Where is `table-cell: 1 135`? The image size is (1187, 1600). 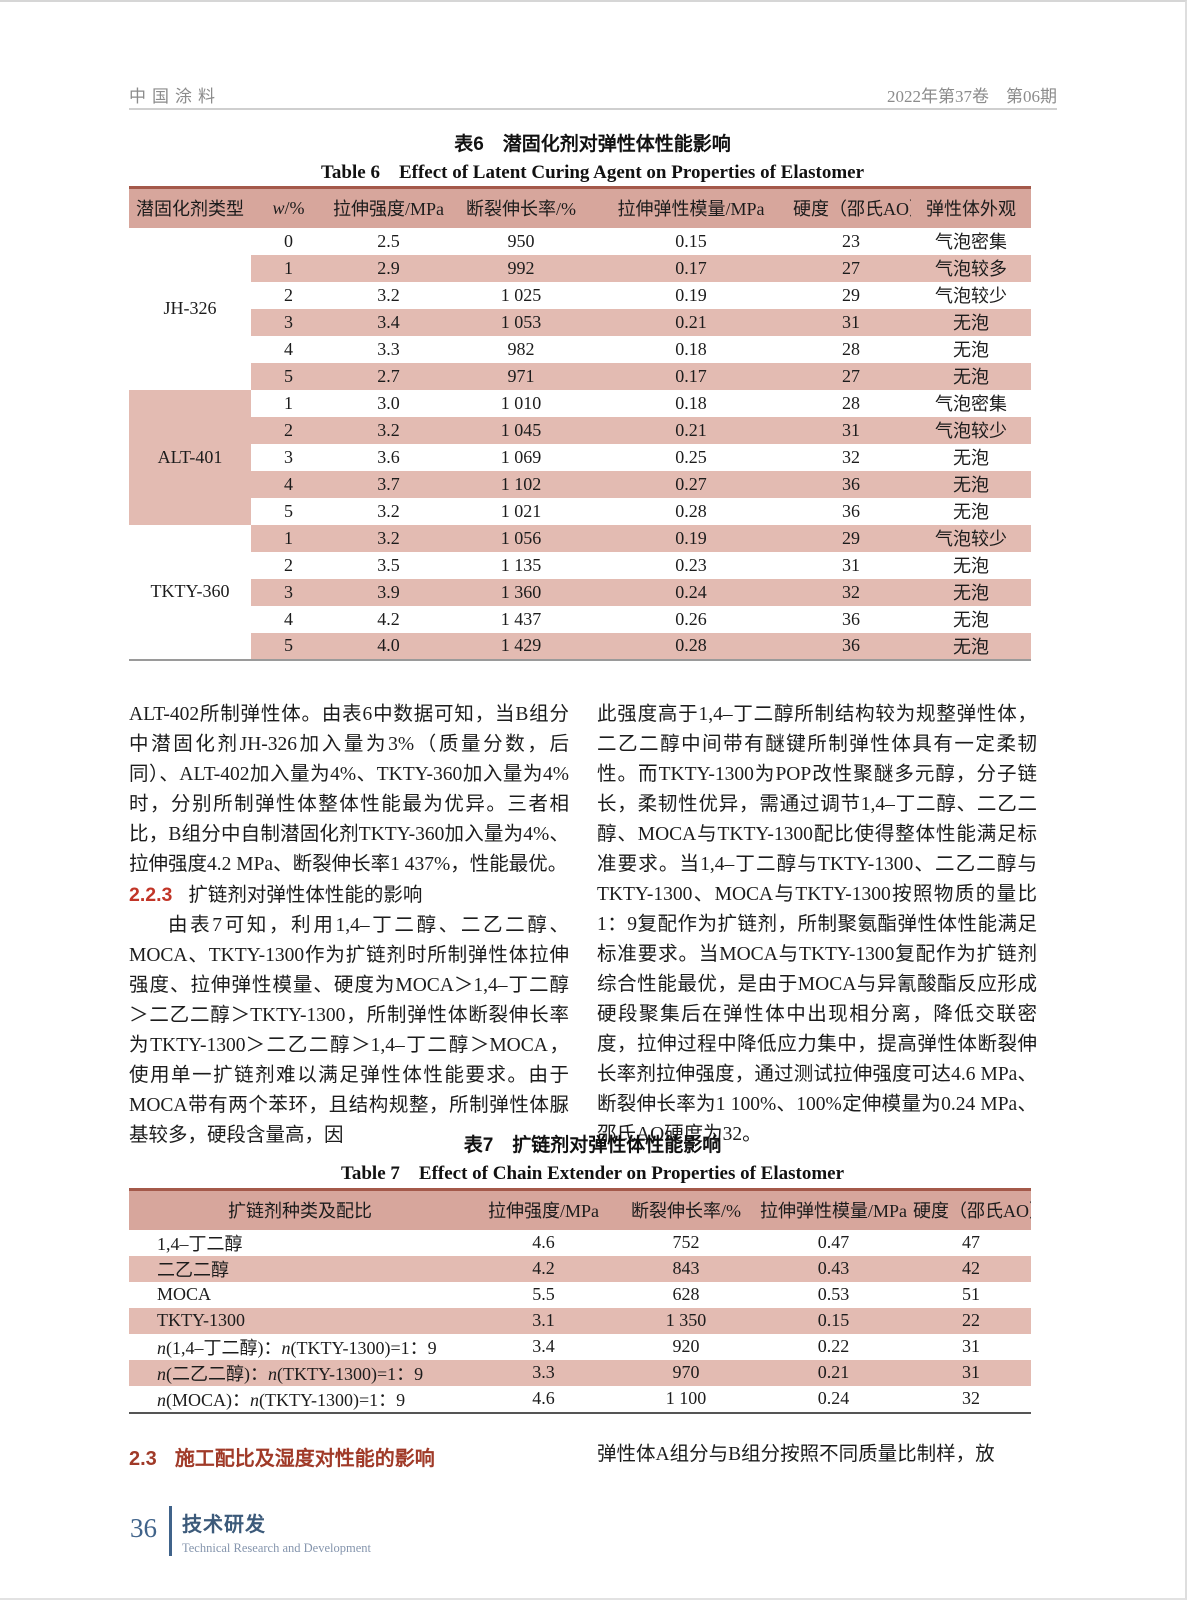 table-cell: 1 135 is located at coordinates (521, 564).